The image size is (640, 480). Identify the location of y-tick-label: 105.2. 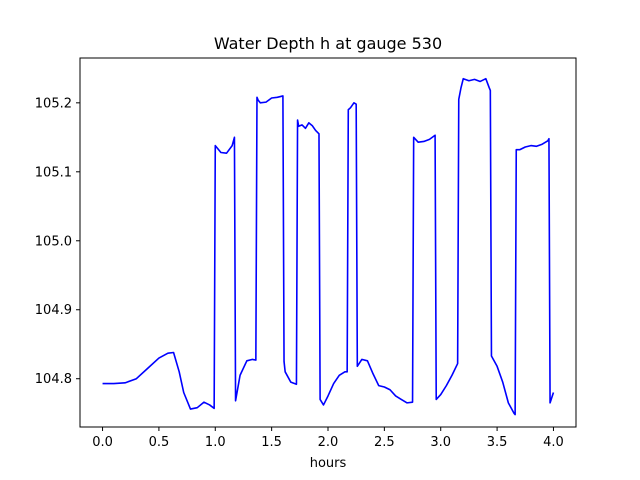
(53, 103).